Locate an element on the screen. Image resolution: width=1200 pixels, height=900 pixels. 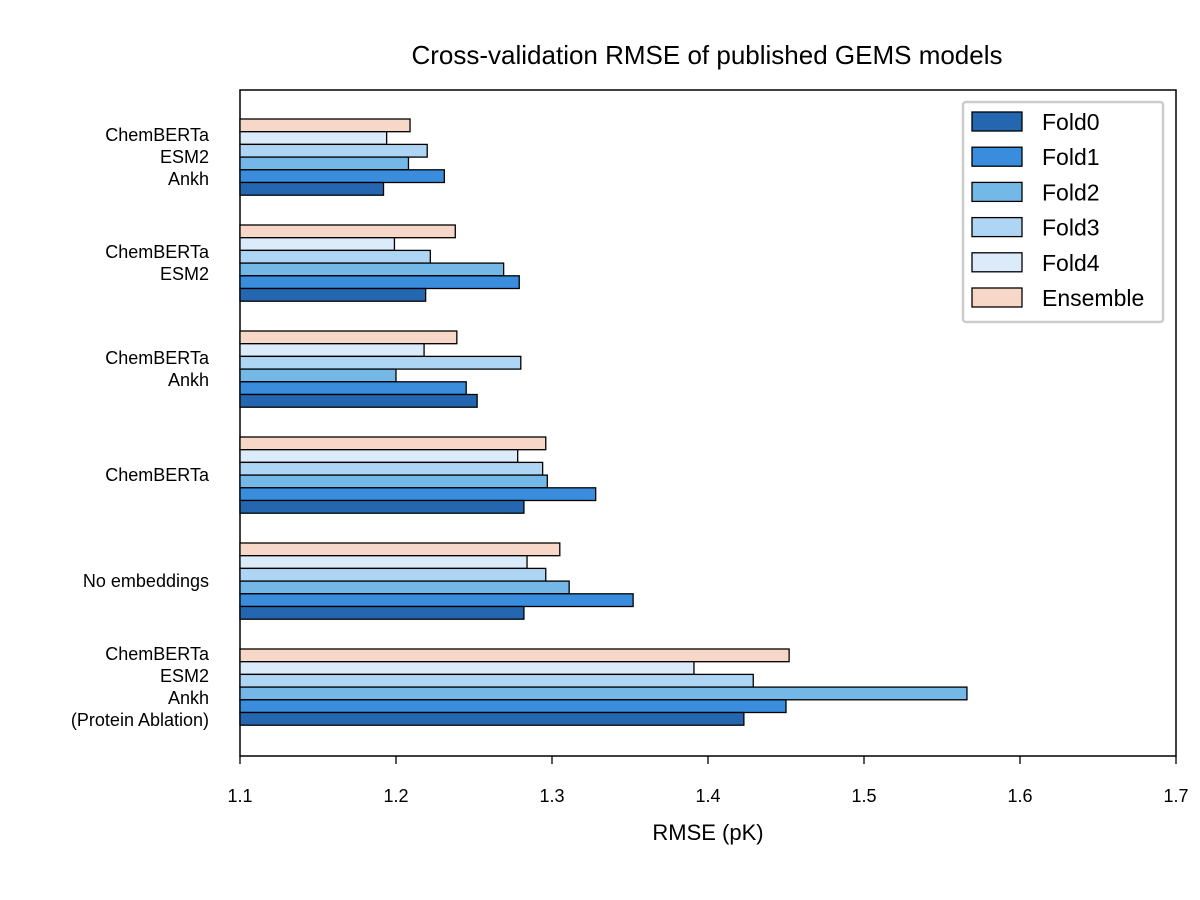
legend-label-fold1: Fold1 is located at coordinates (1071, 157).